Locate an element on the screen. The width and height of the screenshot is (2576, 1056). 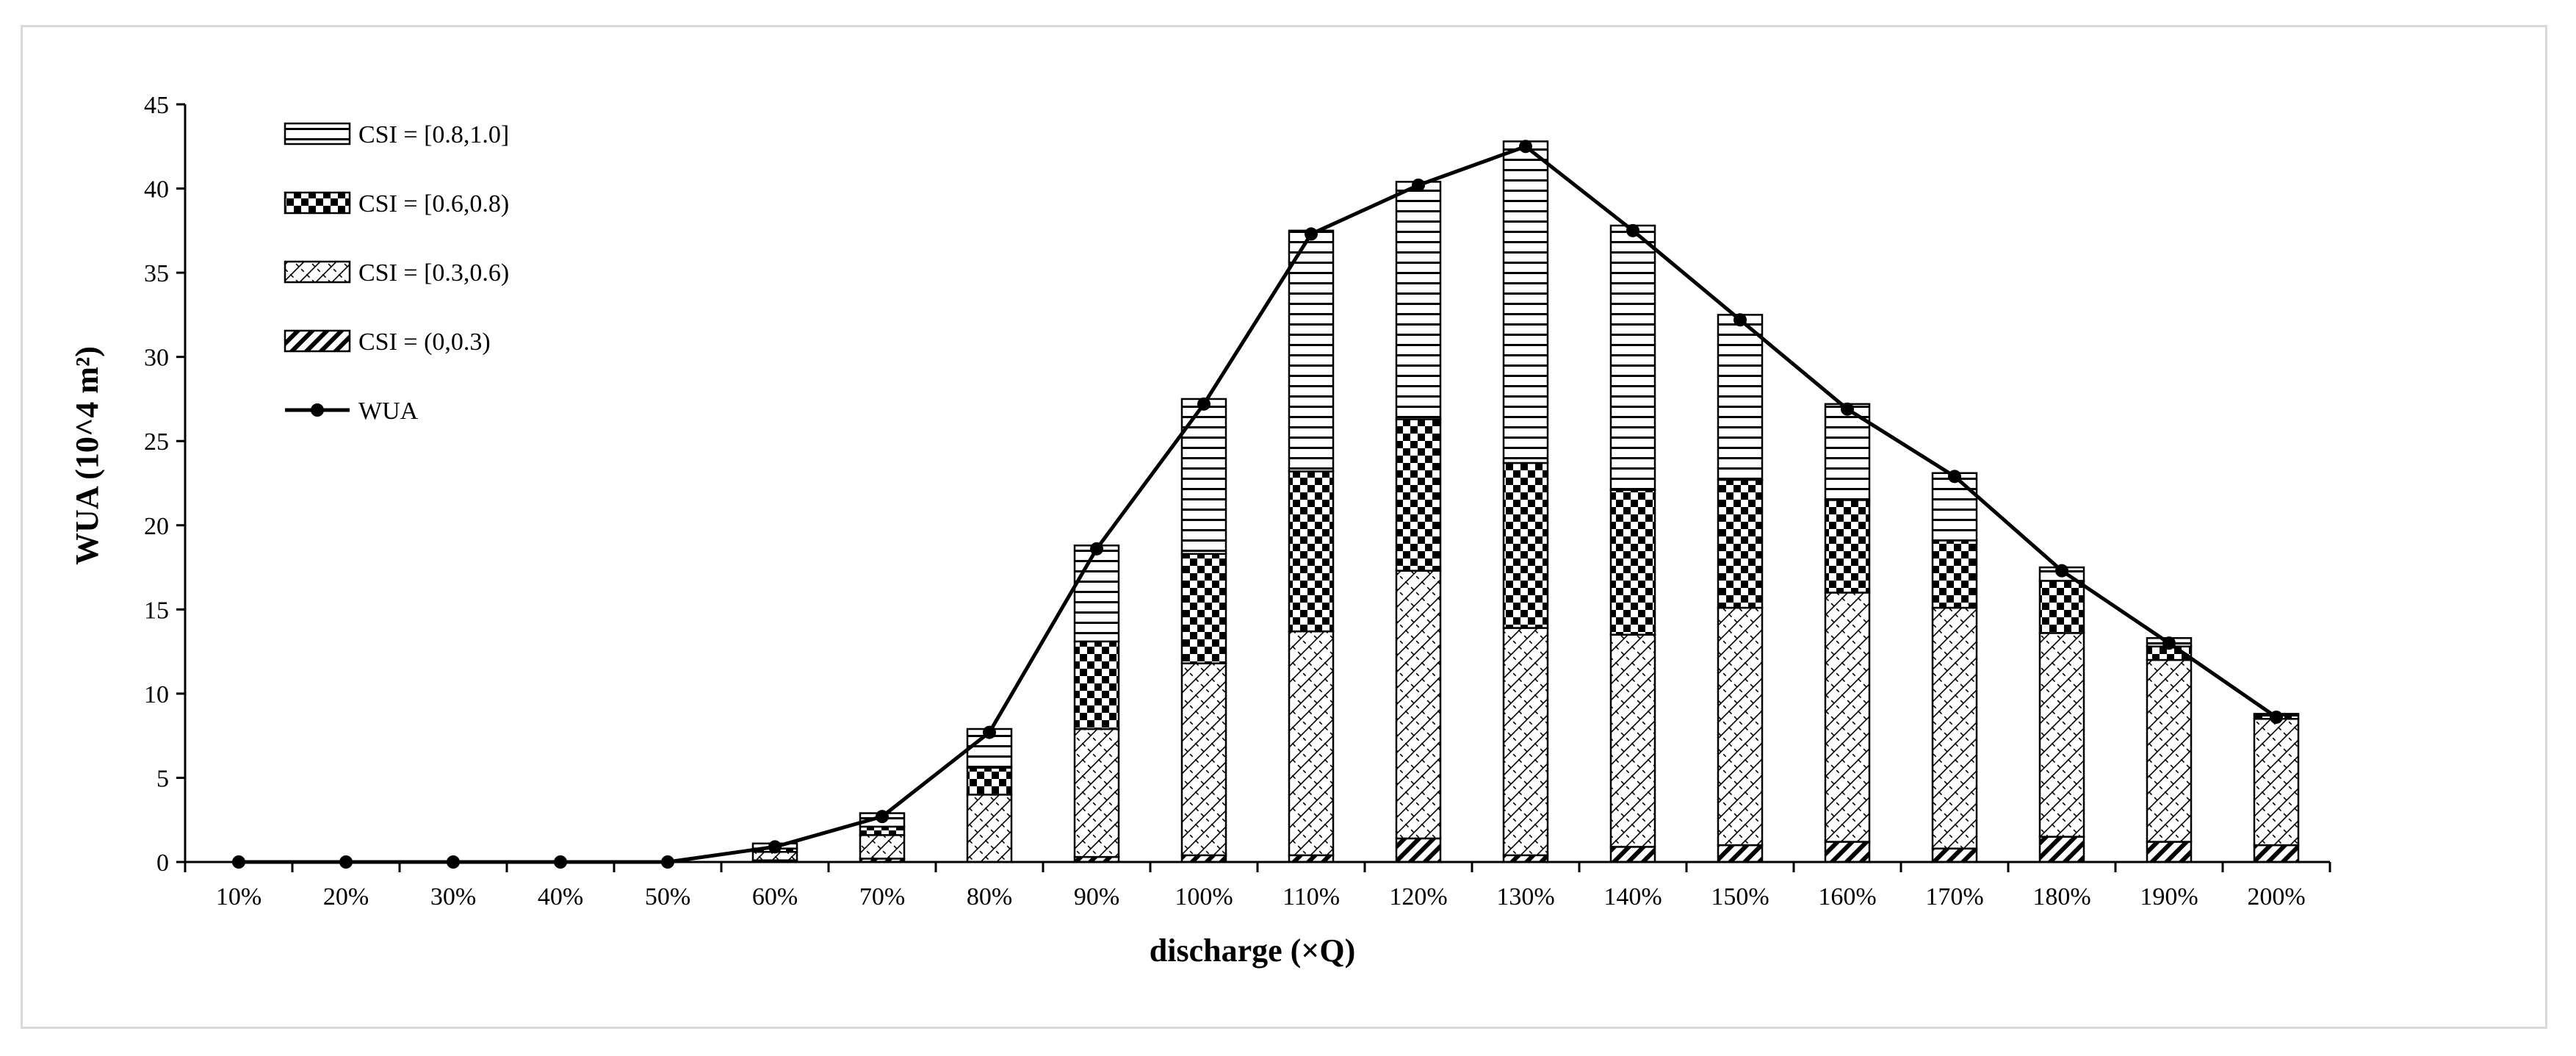
x-tick-label: 110% is located at coordinates (1311, 896).